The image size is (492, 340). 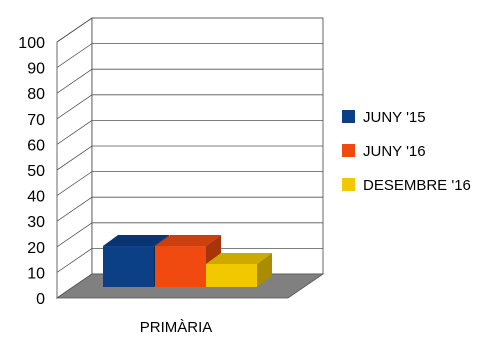 What do you see at coordinates (36, 273) in the screenshot?
I see `y-tick-label: 10` at bounding box center [36, 273].